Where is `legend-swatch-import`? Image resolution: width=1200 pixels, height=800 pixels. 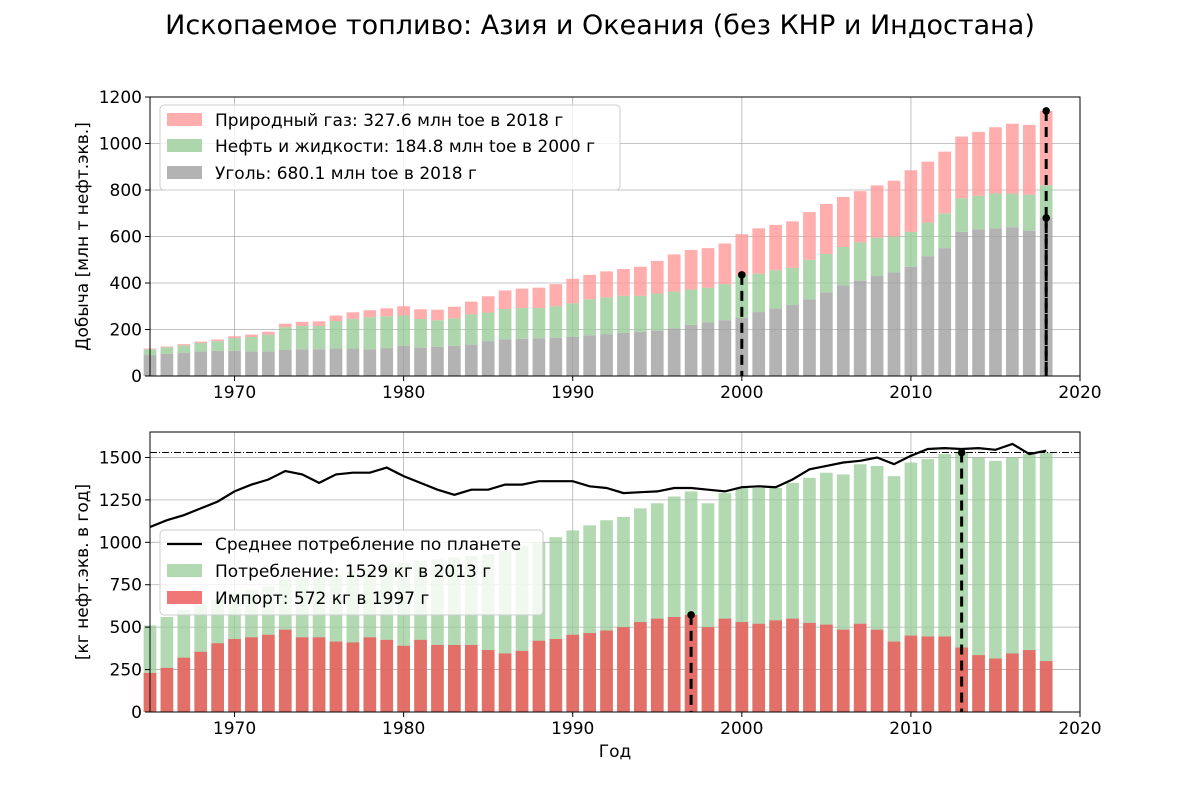 legend-swatch-import is located at coordinates (184, 597).